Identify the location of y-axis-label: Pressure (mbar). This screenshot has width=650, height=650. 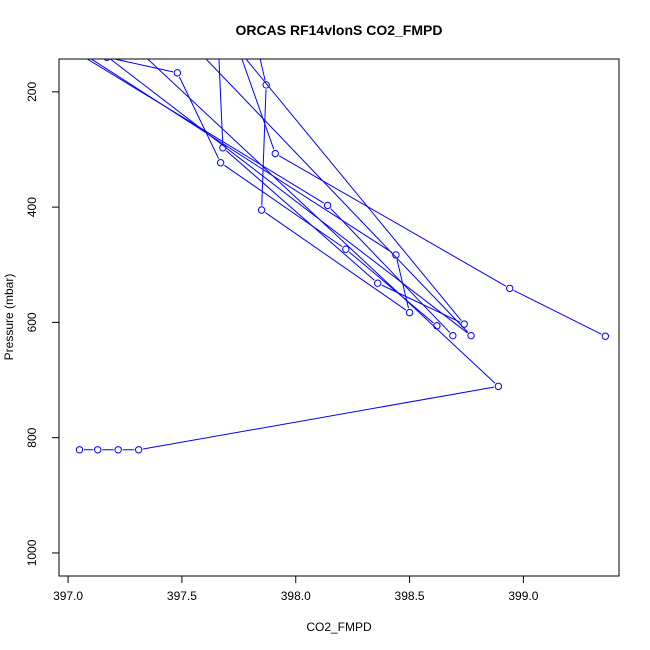
(9, 317).